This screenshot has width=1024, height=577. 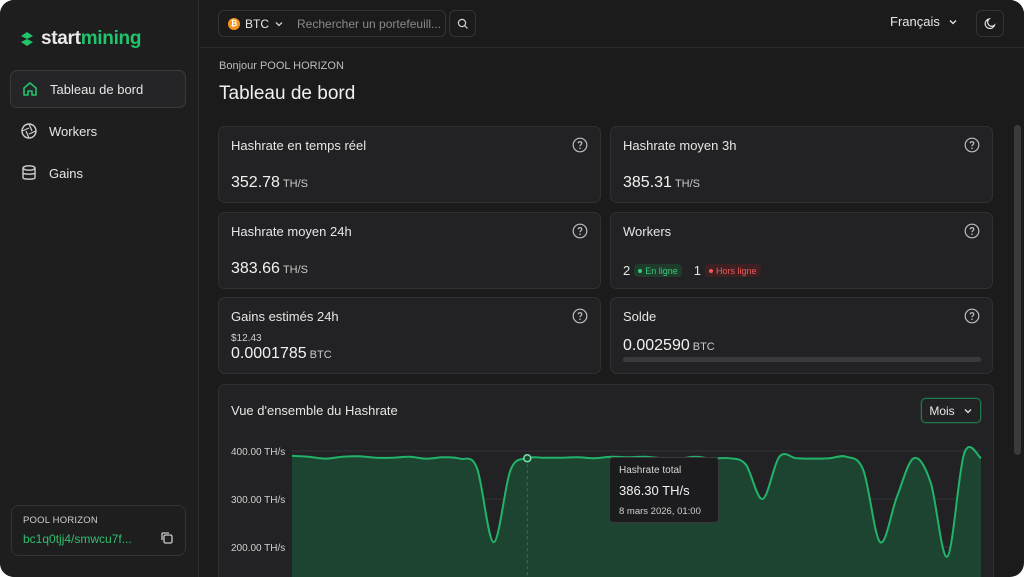 I want to click on card-title: Solde, so click(x=640, y=316).